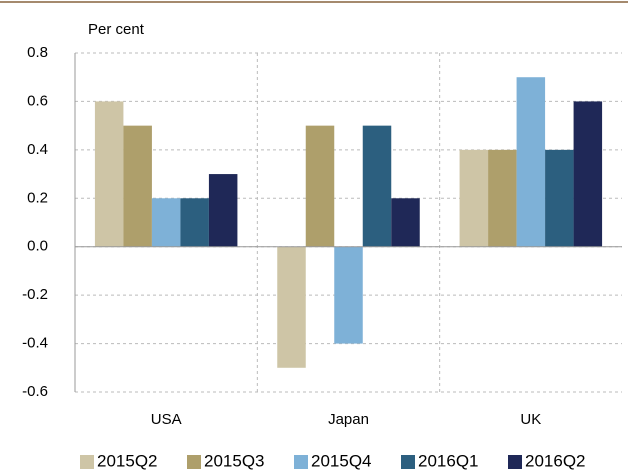 The height and width of the screenshot is (472, 628). Describe the element at coordinates (530, 419) in the screenshot. I see `x-tick-label: UK` at that location.